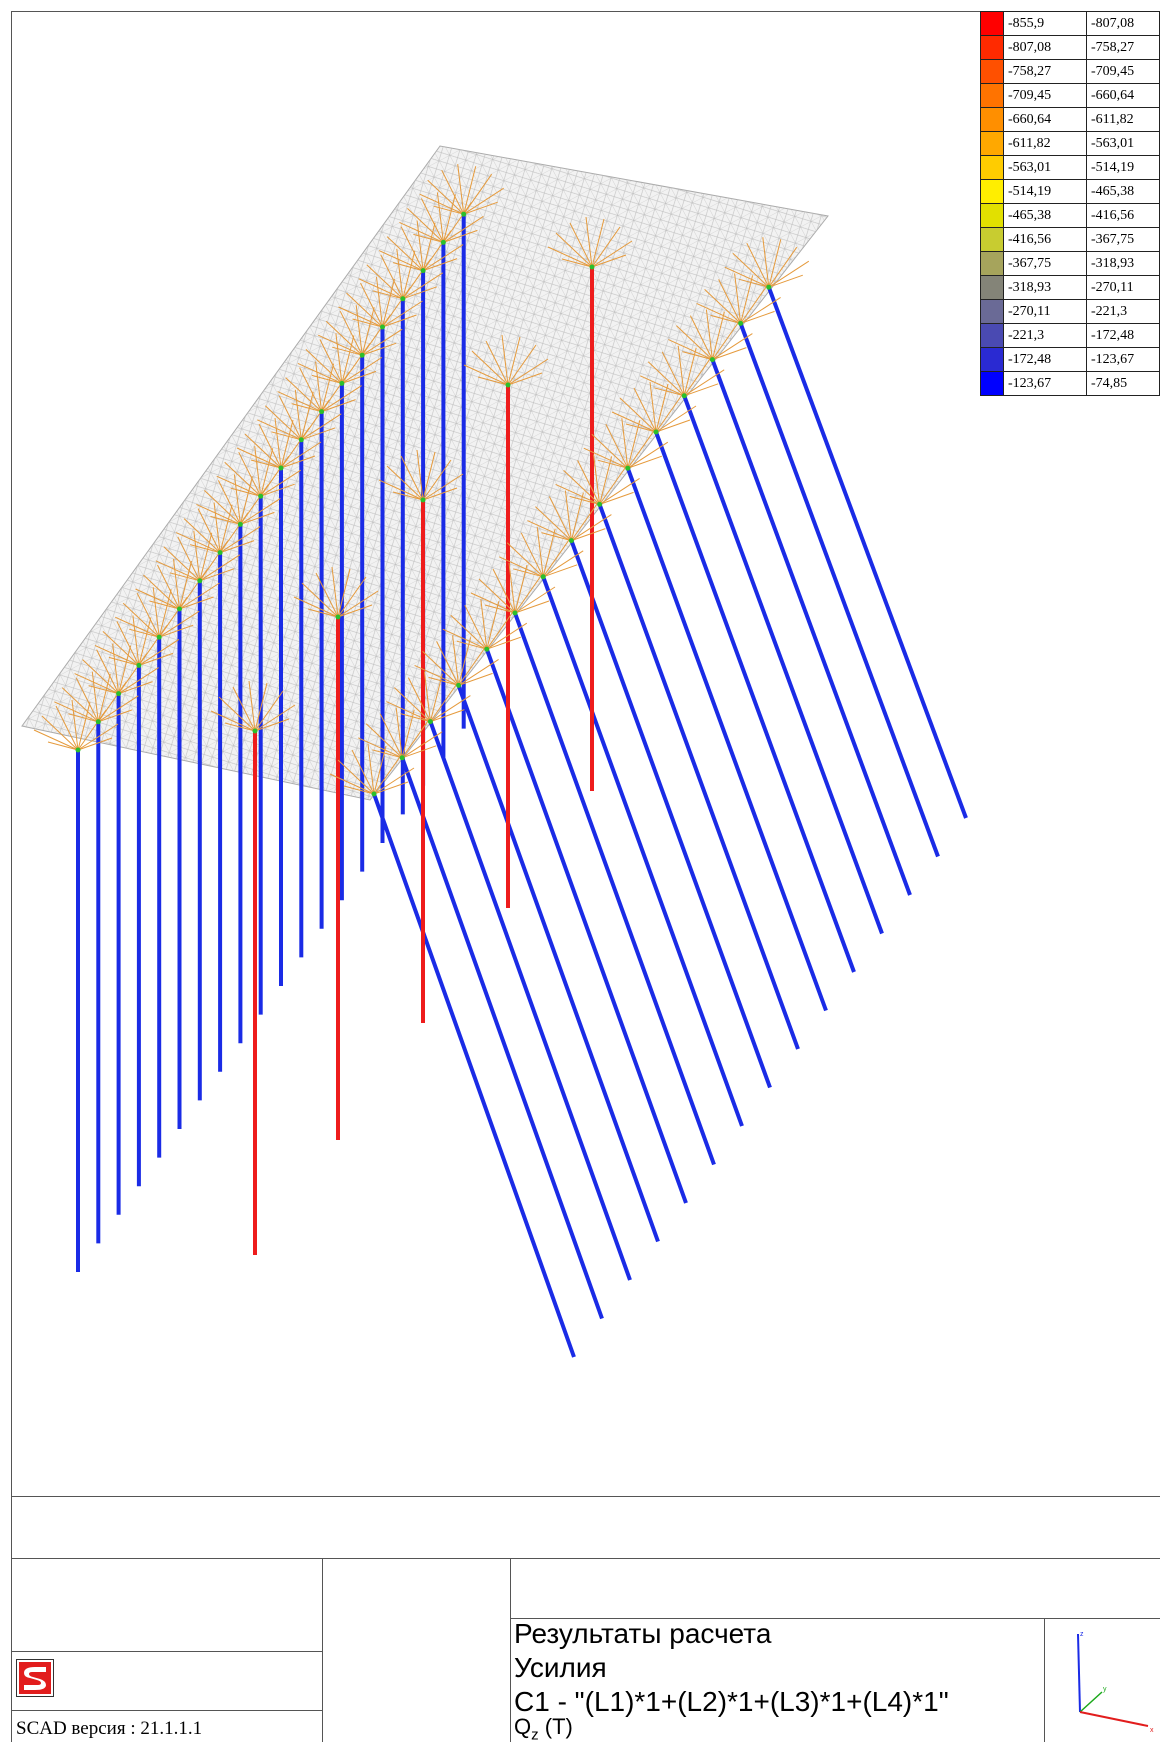 Image resolution: width=1160 pixels, height=1743 pixels. Describe the element at coordinates (1070, 143) in the screenshot. I see `legend-row: -611,82 -563,01` at that location.